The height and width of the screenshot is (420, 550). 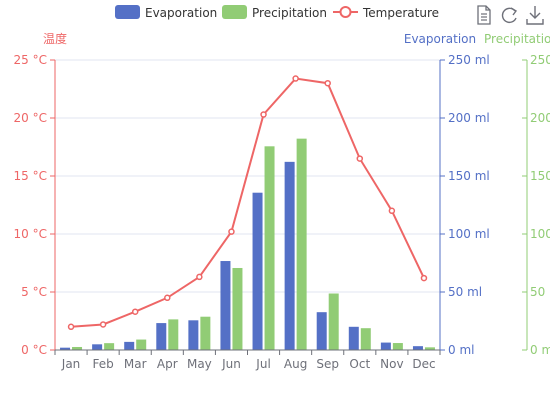 I want to click on legend: Evaporation Precipitation Temperature, so click(x=277, y=12).